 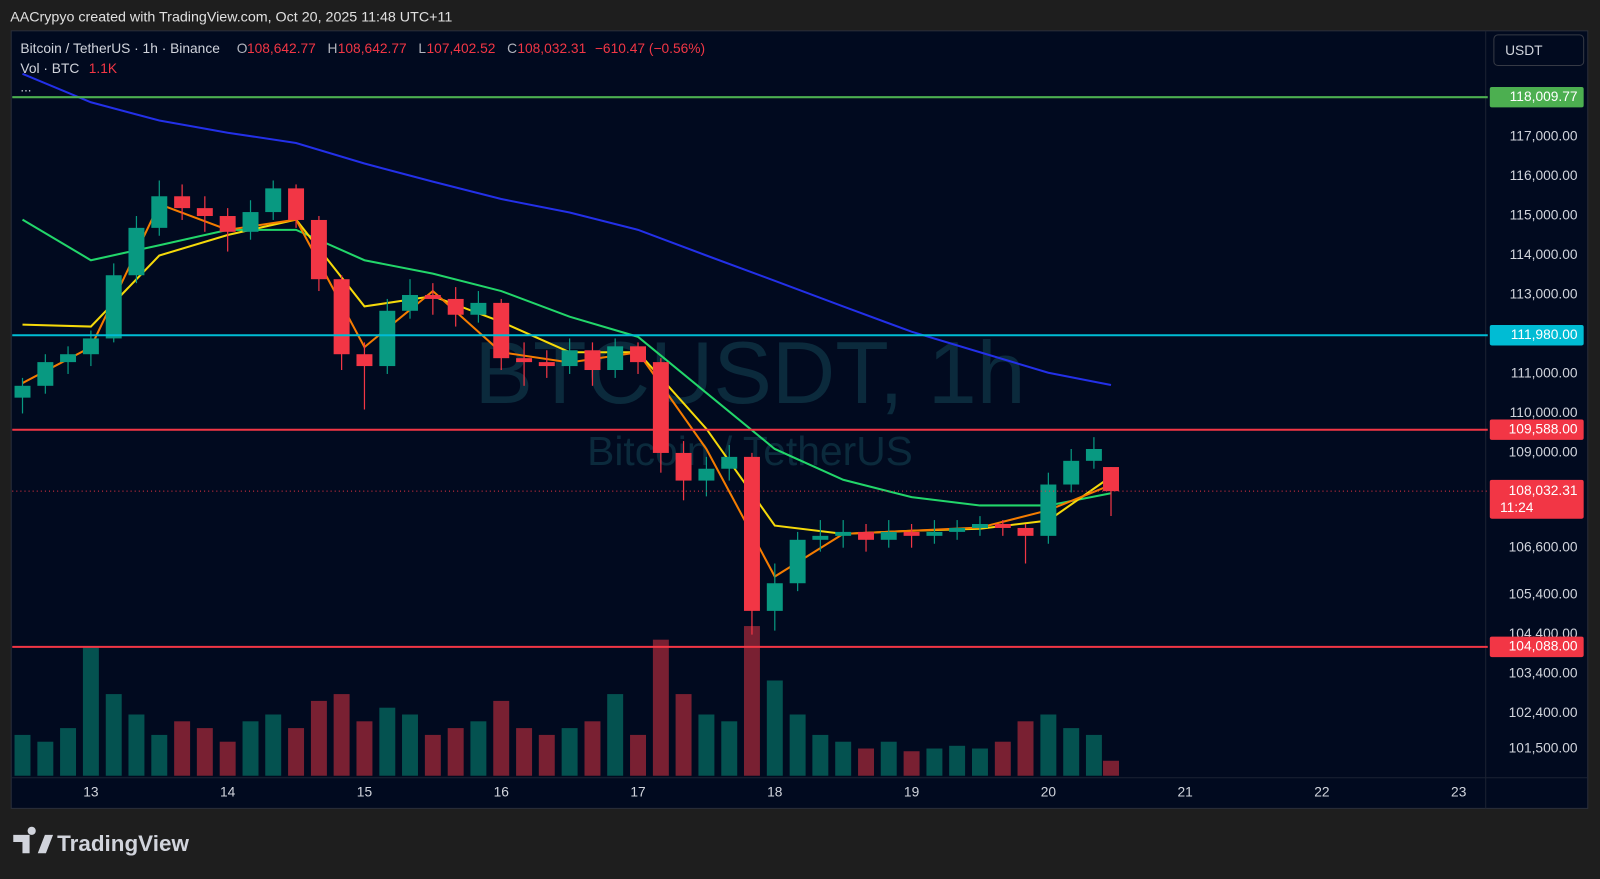 I want to click on last-price-label: 108,032.31, so click(x=1543, y=490).